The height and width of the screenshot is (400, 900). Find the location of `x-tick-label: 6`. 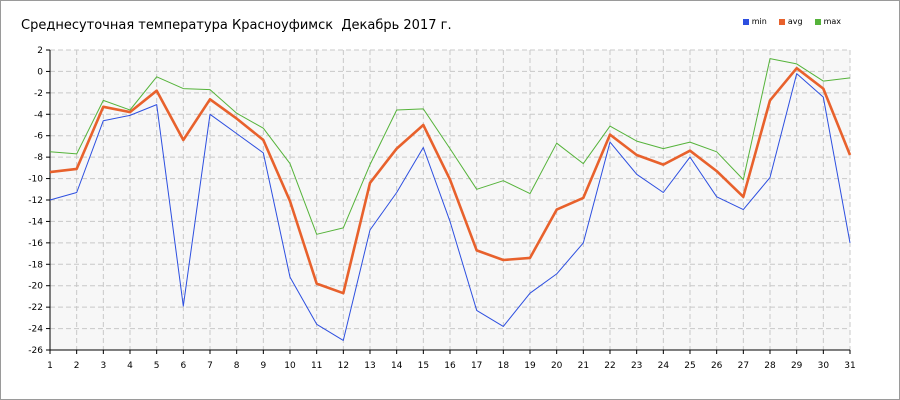

x-tick-label: 6 is located at coordinates (183, 366).